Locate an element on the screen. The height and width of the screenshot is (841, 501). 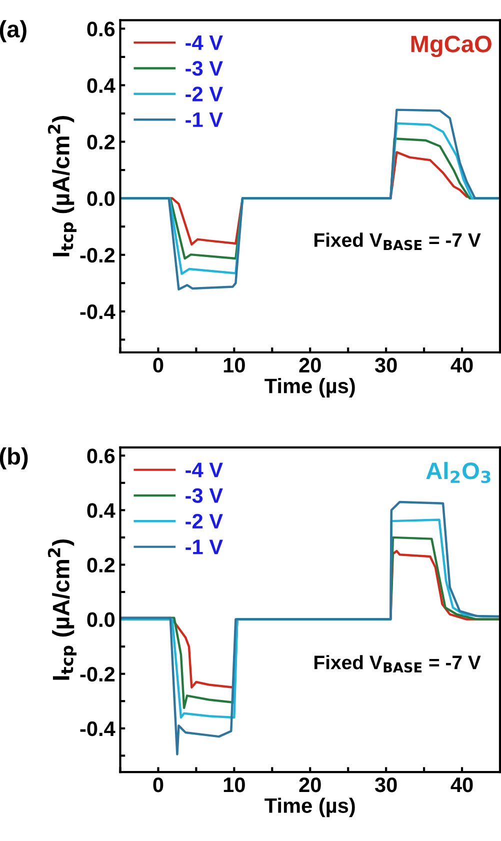
annotation: MgCaO is located at coordinates (451, 47).